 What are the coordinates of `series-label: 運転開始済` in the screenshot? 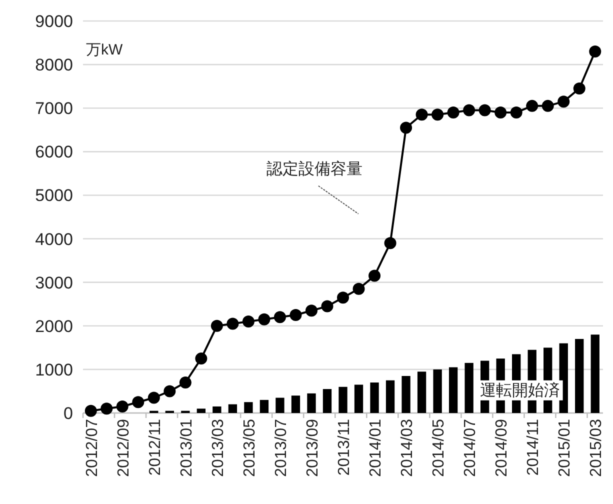 It's located at (520, 390).